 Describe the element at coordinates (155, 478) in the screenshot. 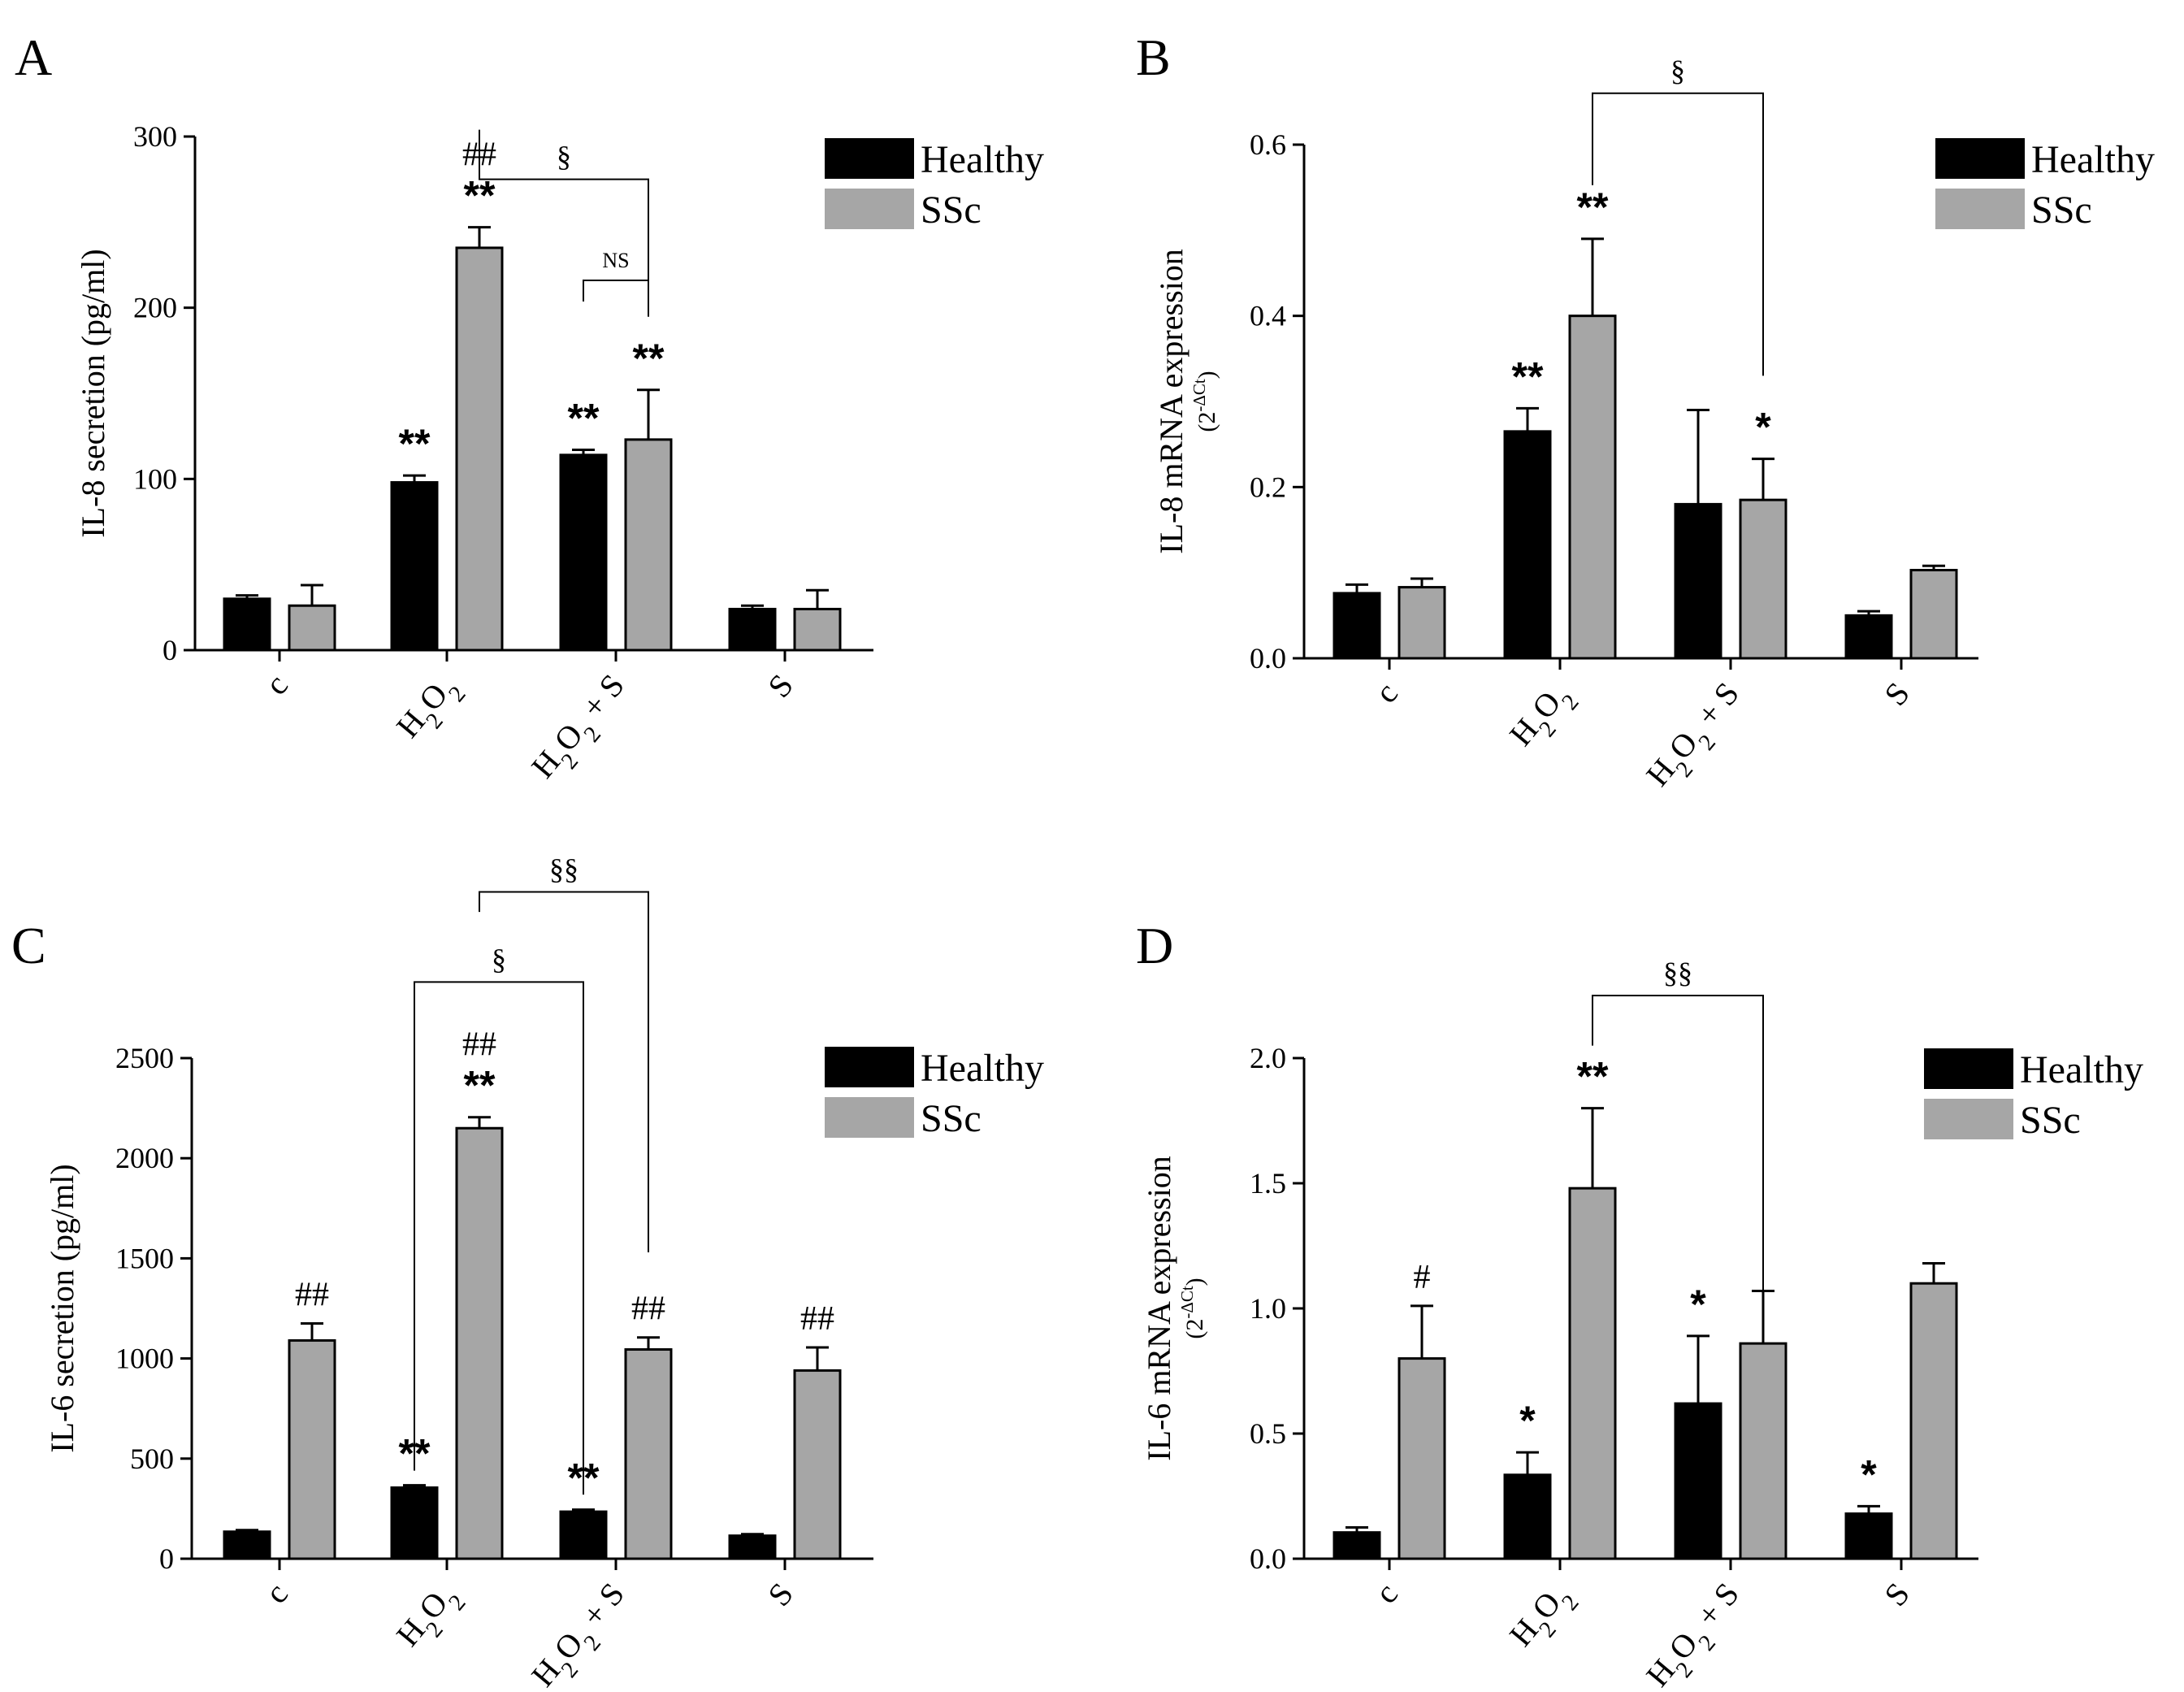

I see `y-tick-label: 100` at that location.